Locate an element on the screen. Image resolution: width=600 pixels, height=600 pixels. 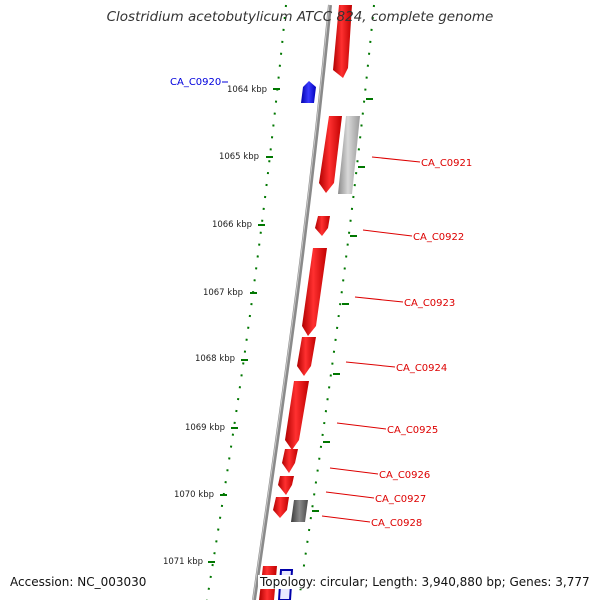
gene-block-dark-gray is located at coordinates (299, 511).